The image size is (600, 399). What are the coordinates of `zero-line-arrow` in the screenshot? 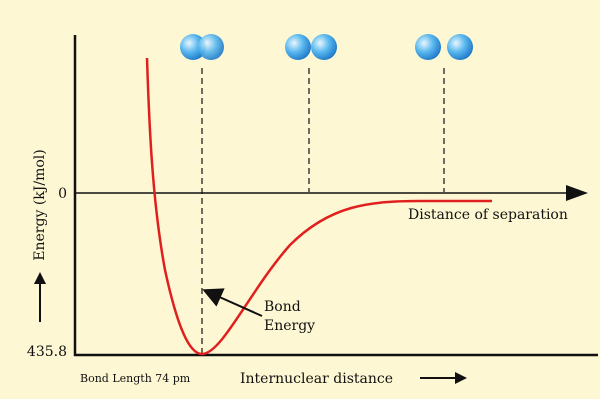 It's located at (577, 193).